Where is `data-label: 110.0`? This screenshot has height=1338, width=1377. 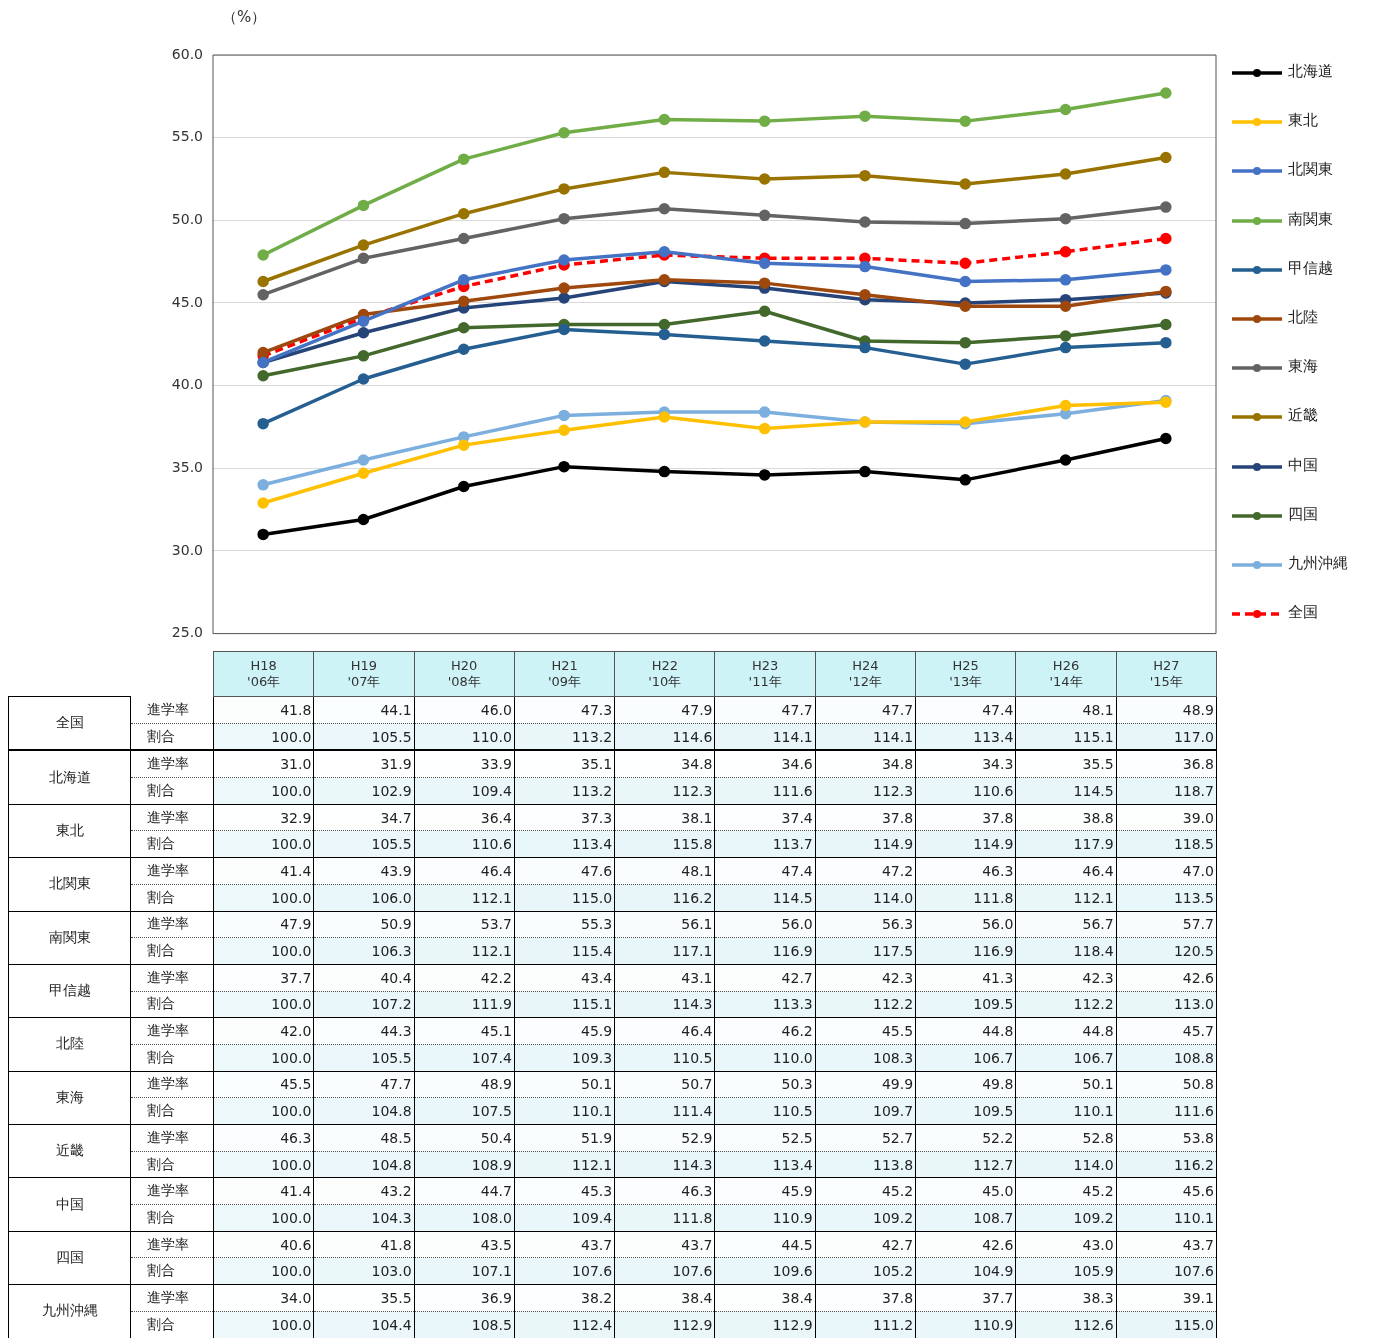
data-label: 110.0 is located at coordinates (464, 737).